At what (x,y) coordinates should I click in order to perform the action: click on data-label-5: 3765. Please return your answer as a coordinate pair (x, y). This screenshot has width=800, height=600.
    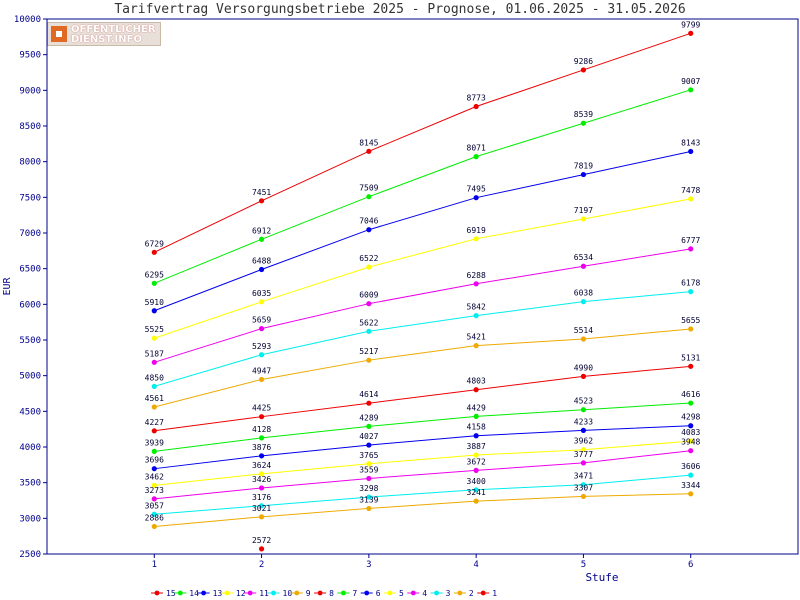
    Looking at the image, I should click on (368, 455).